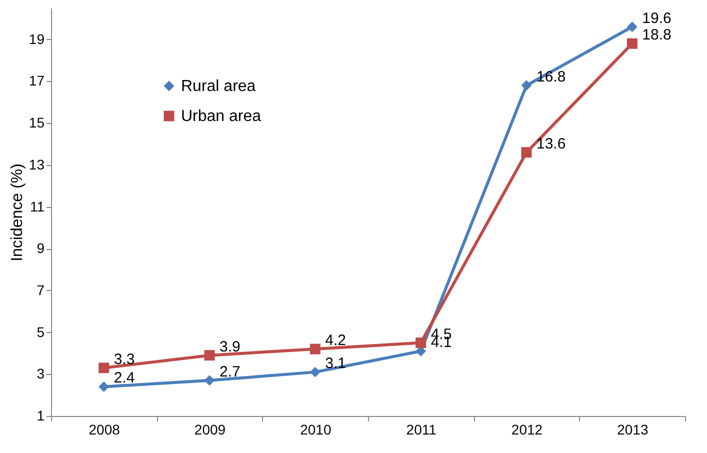 The height and width of the screenshot is (453, 707). I want to click on data-label: 18.8, so click(657, 35).